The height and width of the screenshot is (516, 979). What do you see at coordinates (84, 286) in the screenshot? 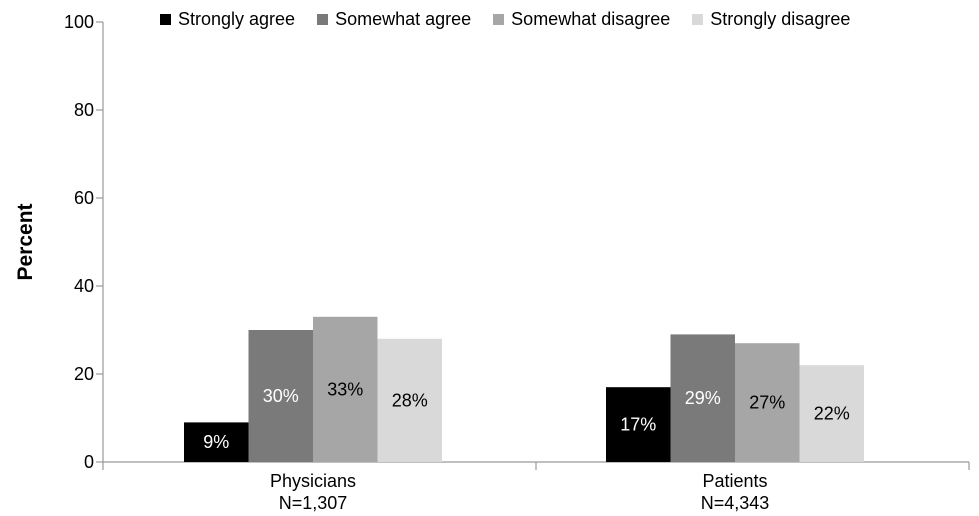
I see `y-tick-label: 40` at bounding box center [84, 286].